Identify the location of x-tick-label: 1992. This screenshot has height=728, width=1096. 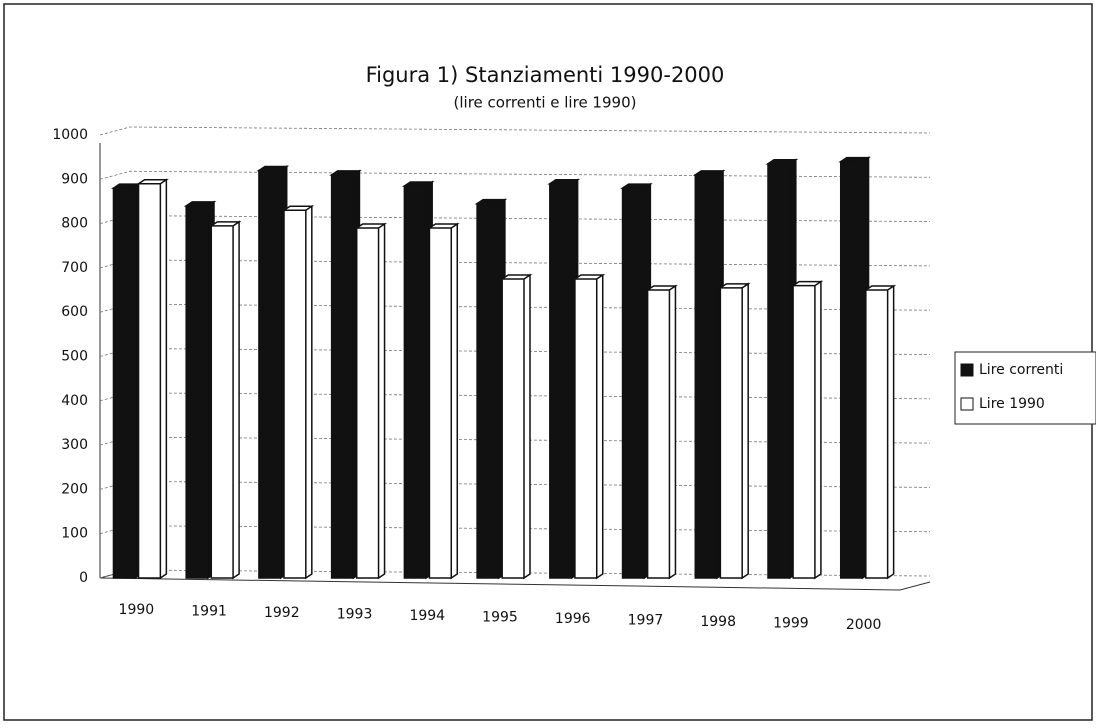
(282, 613).